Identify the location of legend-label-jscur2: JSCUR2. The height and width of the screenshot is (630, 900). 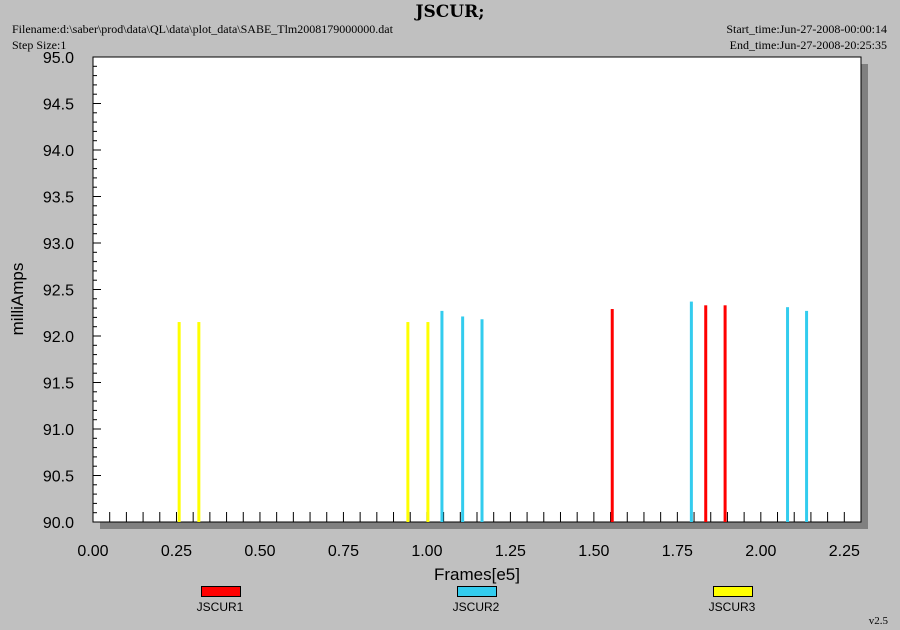
(476, 607).